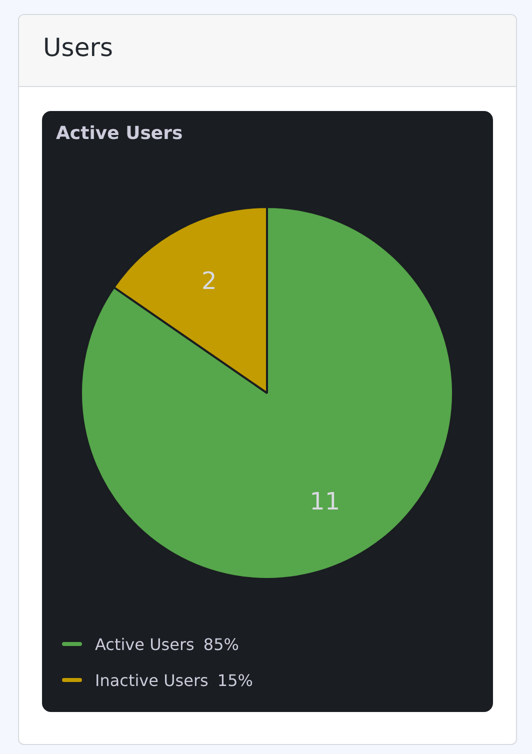 This screenshot has width=532, height=754. I want to click on text: 15%, so click(235, 680).